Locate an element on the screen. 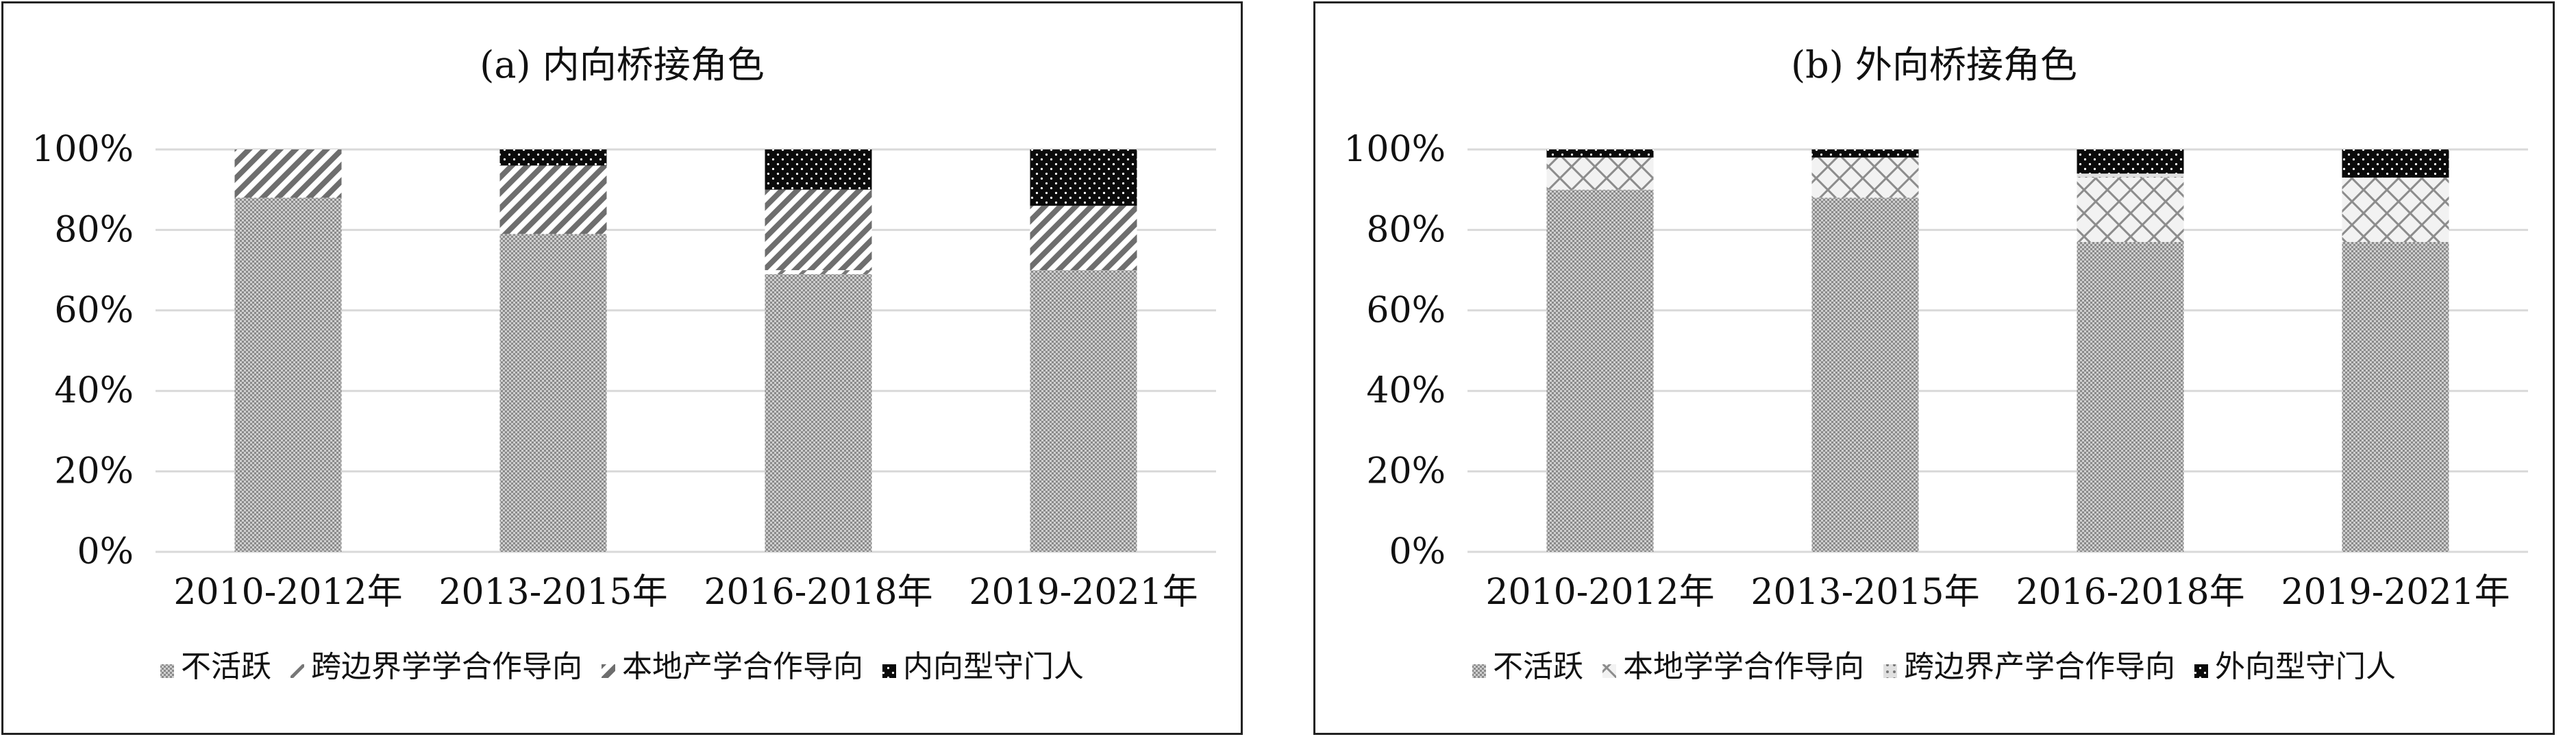  legend-label: 内向型守门人 is located at coordinates (993, 666).